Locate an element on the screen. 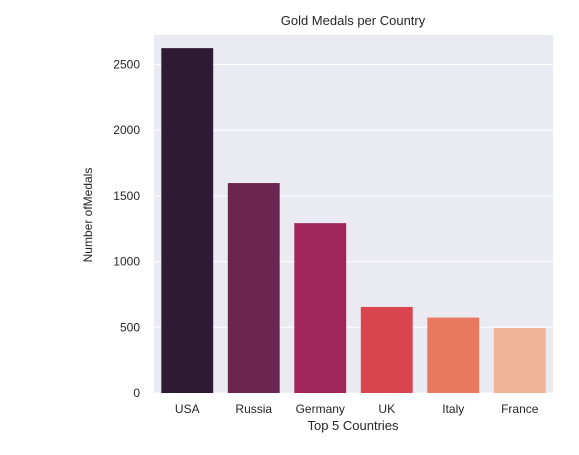 The width and height of the screenshot is (579, 455). x-tick-label: Russia is located at coordinates (253, 409).